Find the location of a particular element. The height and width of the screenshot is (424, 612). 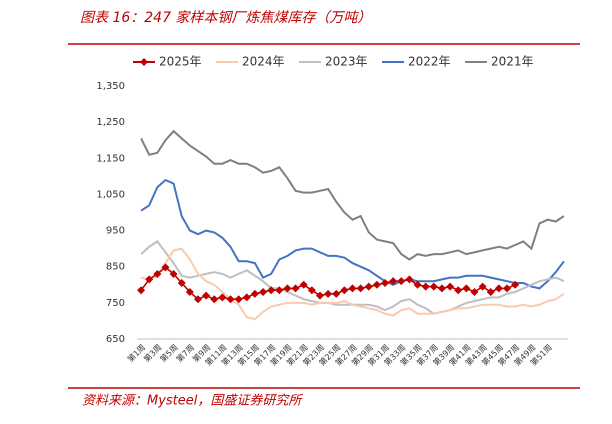

y-tick-label: 1,050 is located at coordinates (110, 194).